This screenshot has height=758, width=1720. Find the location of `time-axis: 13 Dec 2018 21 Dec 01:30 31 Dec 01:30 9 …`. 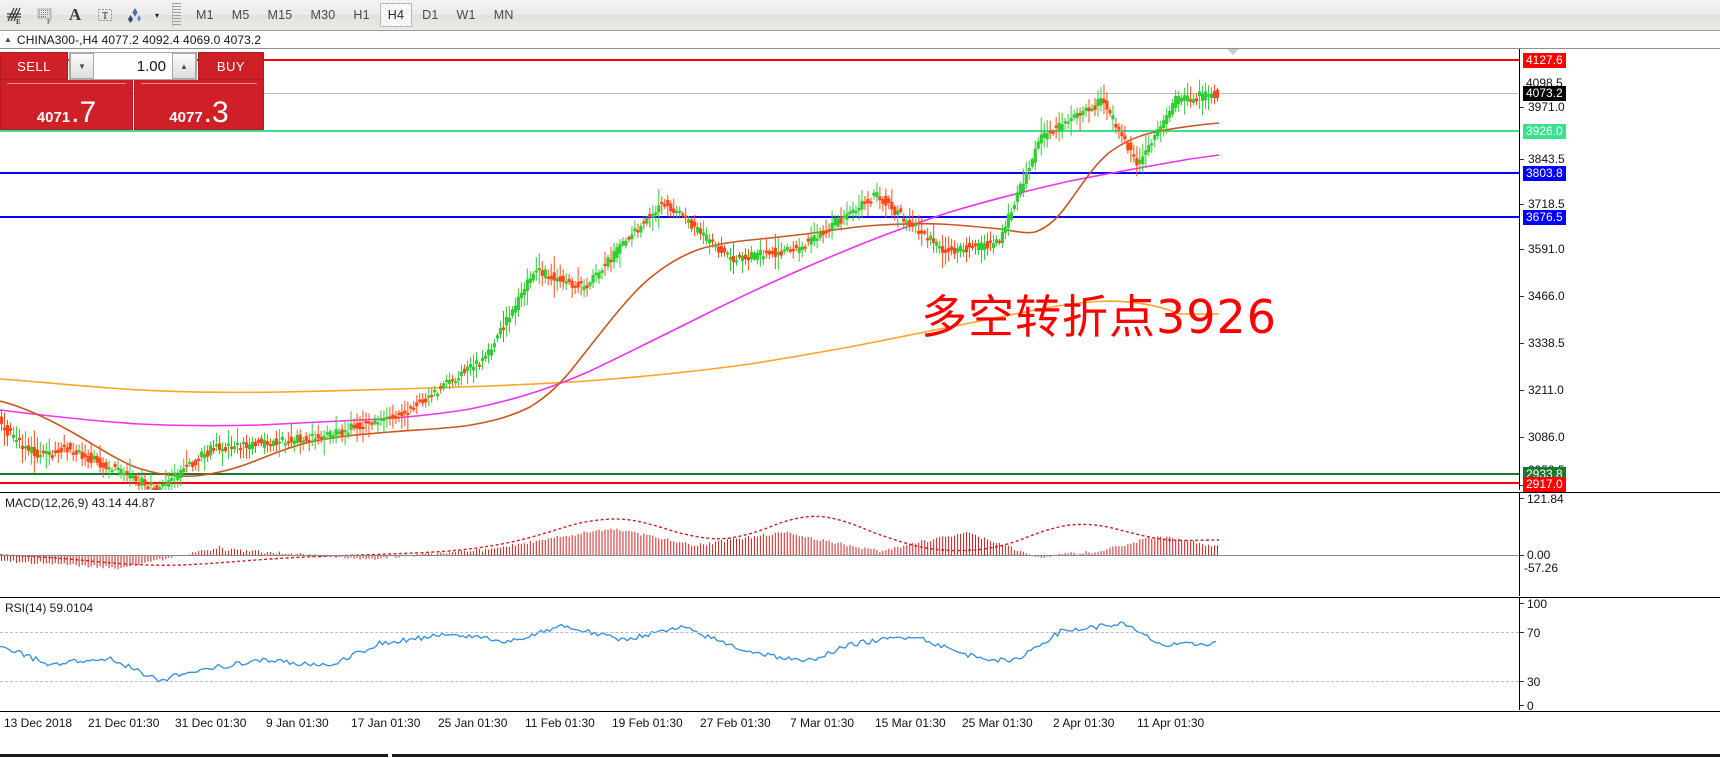

time-axis: 13 Dec 2018 21 Dec 01:30 31 Dec 01:30 9 … is located at coordinates (860, 723).